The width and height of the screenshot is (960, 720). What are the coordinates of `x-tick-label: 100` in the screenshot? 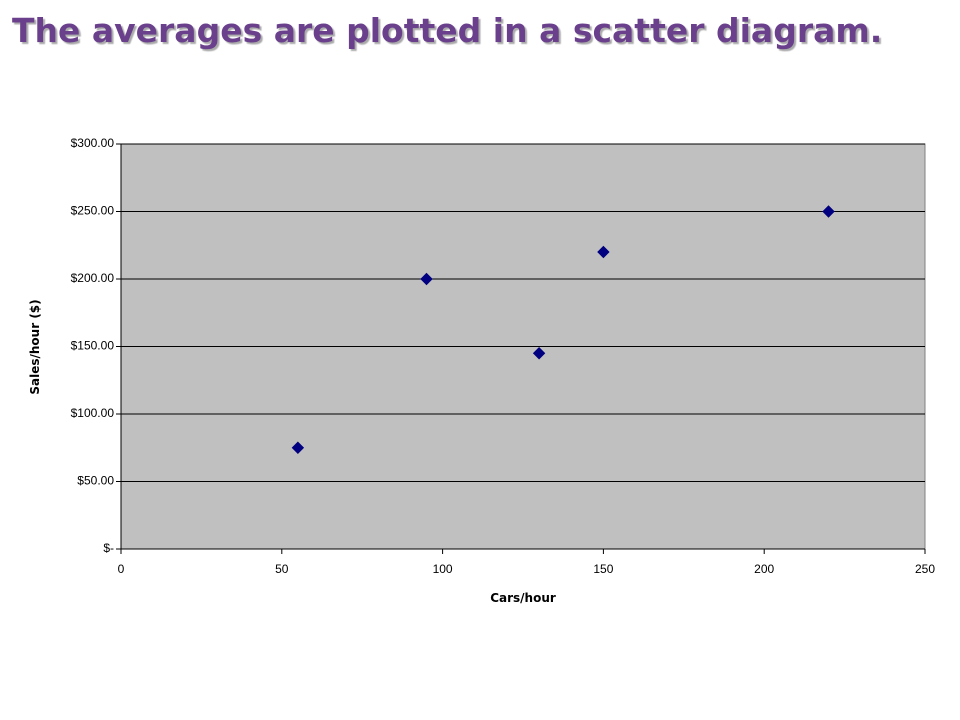 It's located at (443, 569).